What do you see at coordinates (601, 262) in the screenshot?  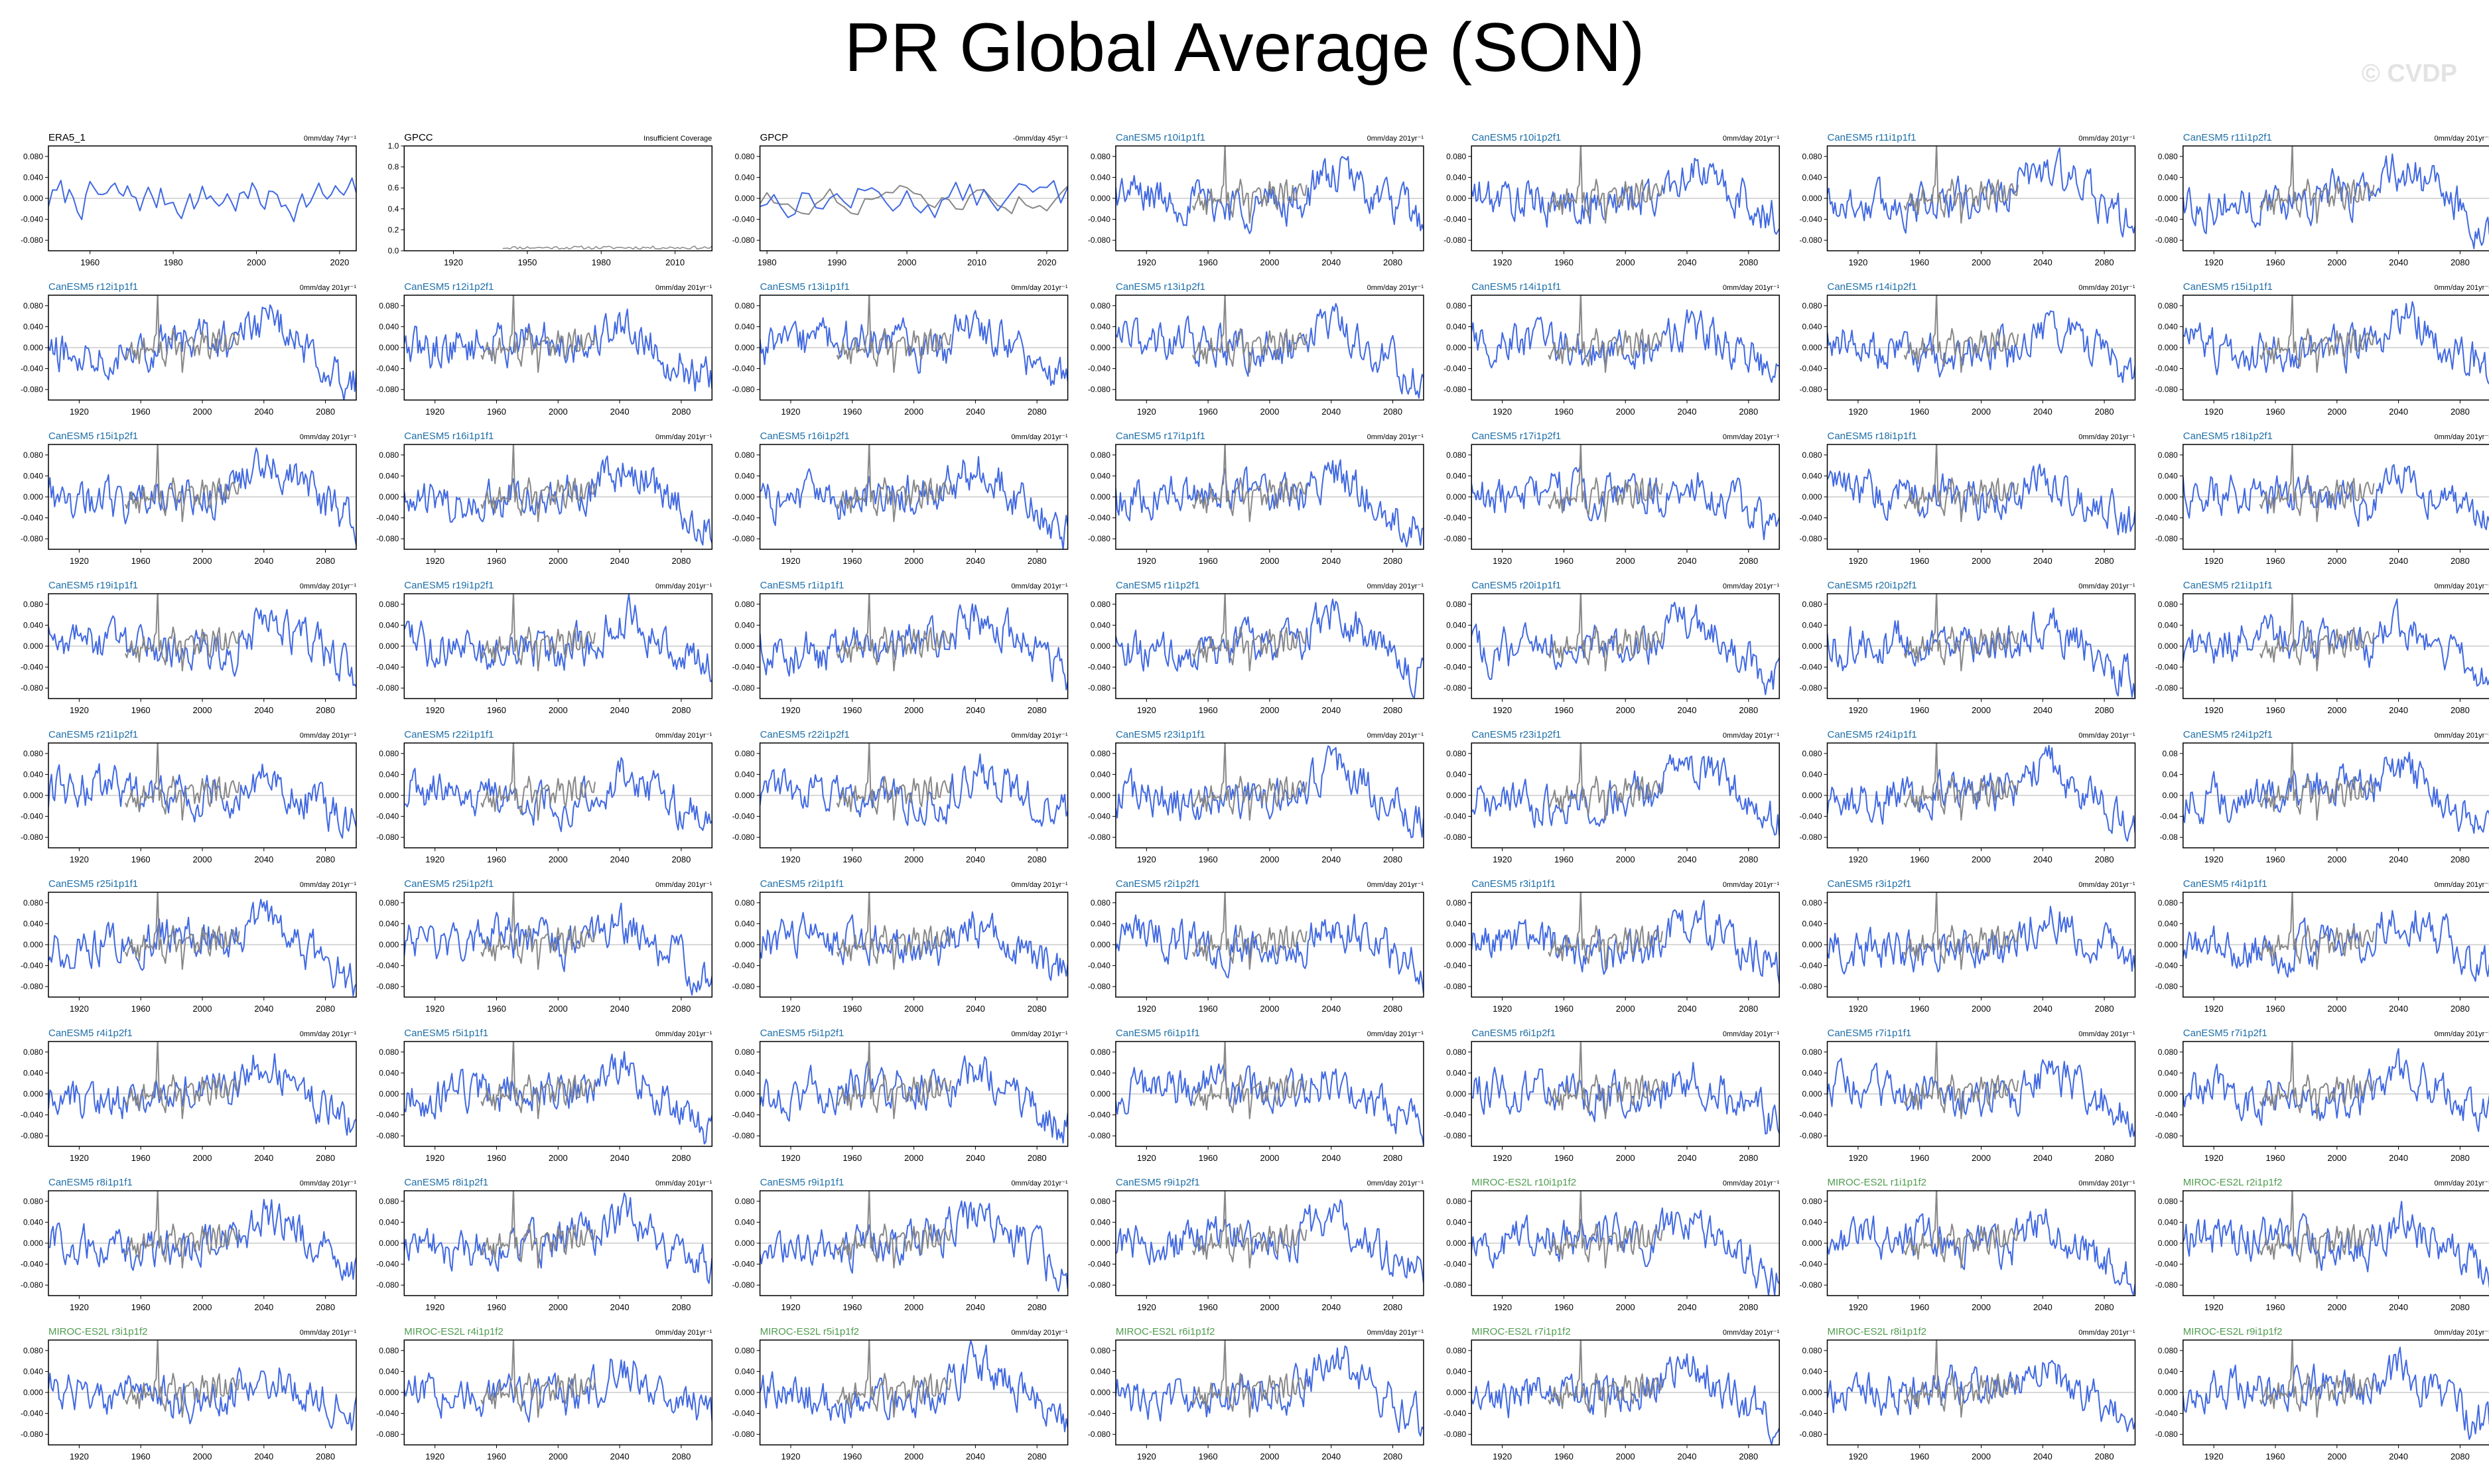 I see `x-tick-label: 1980` at bounding box center [601, 262].